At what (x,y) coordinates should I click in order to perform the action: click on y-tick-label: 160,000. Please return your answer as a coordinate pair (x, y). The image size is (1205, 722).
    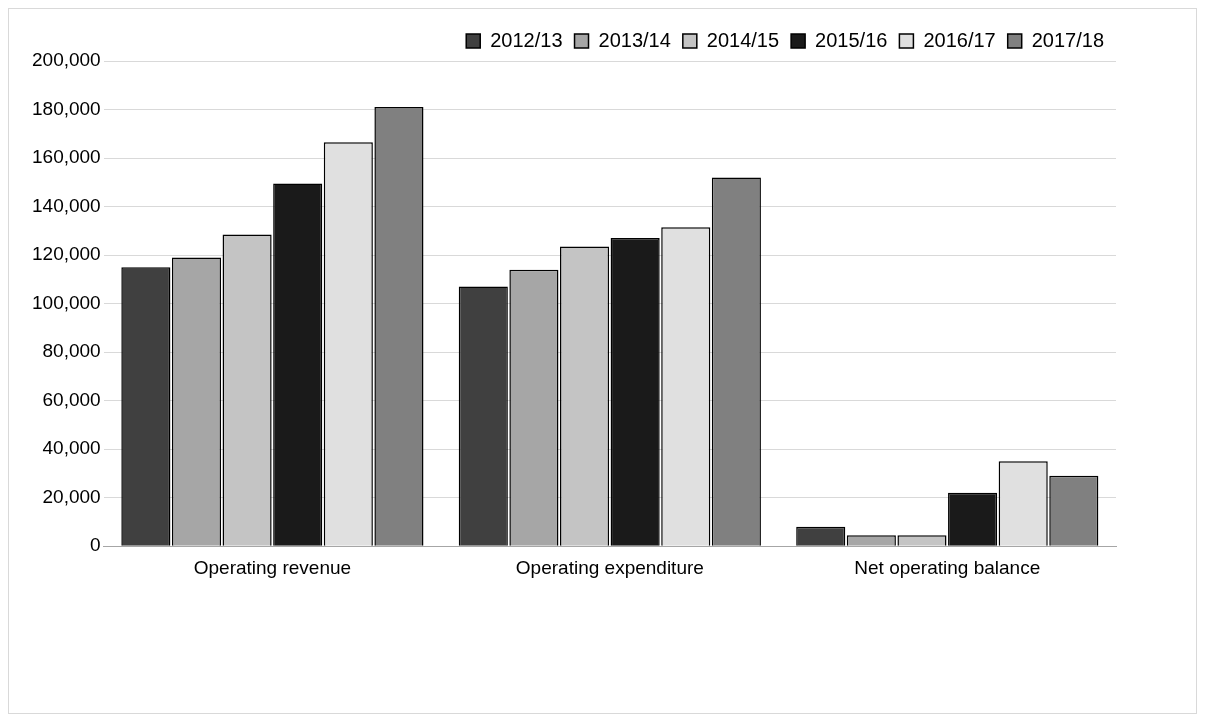
    Looking at the image, I should click on (66, 157).